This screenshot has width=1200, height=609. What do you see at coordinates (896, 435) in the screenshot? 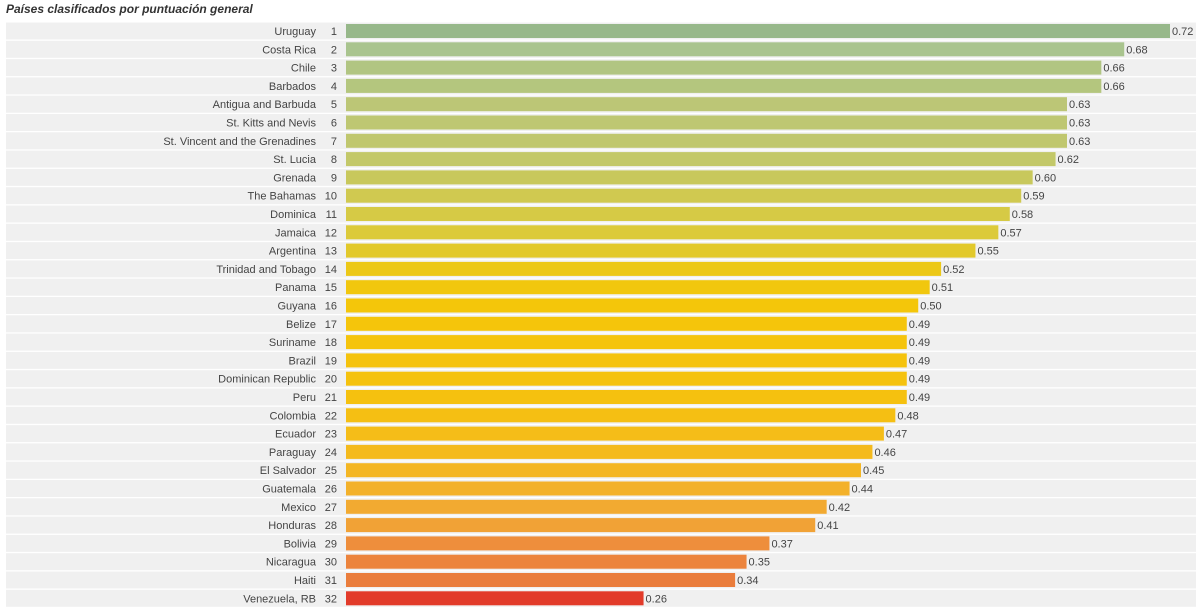
I see `value-label: 0.47` at bounding box center [896, 435].